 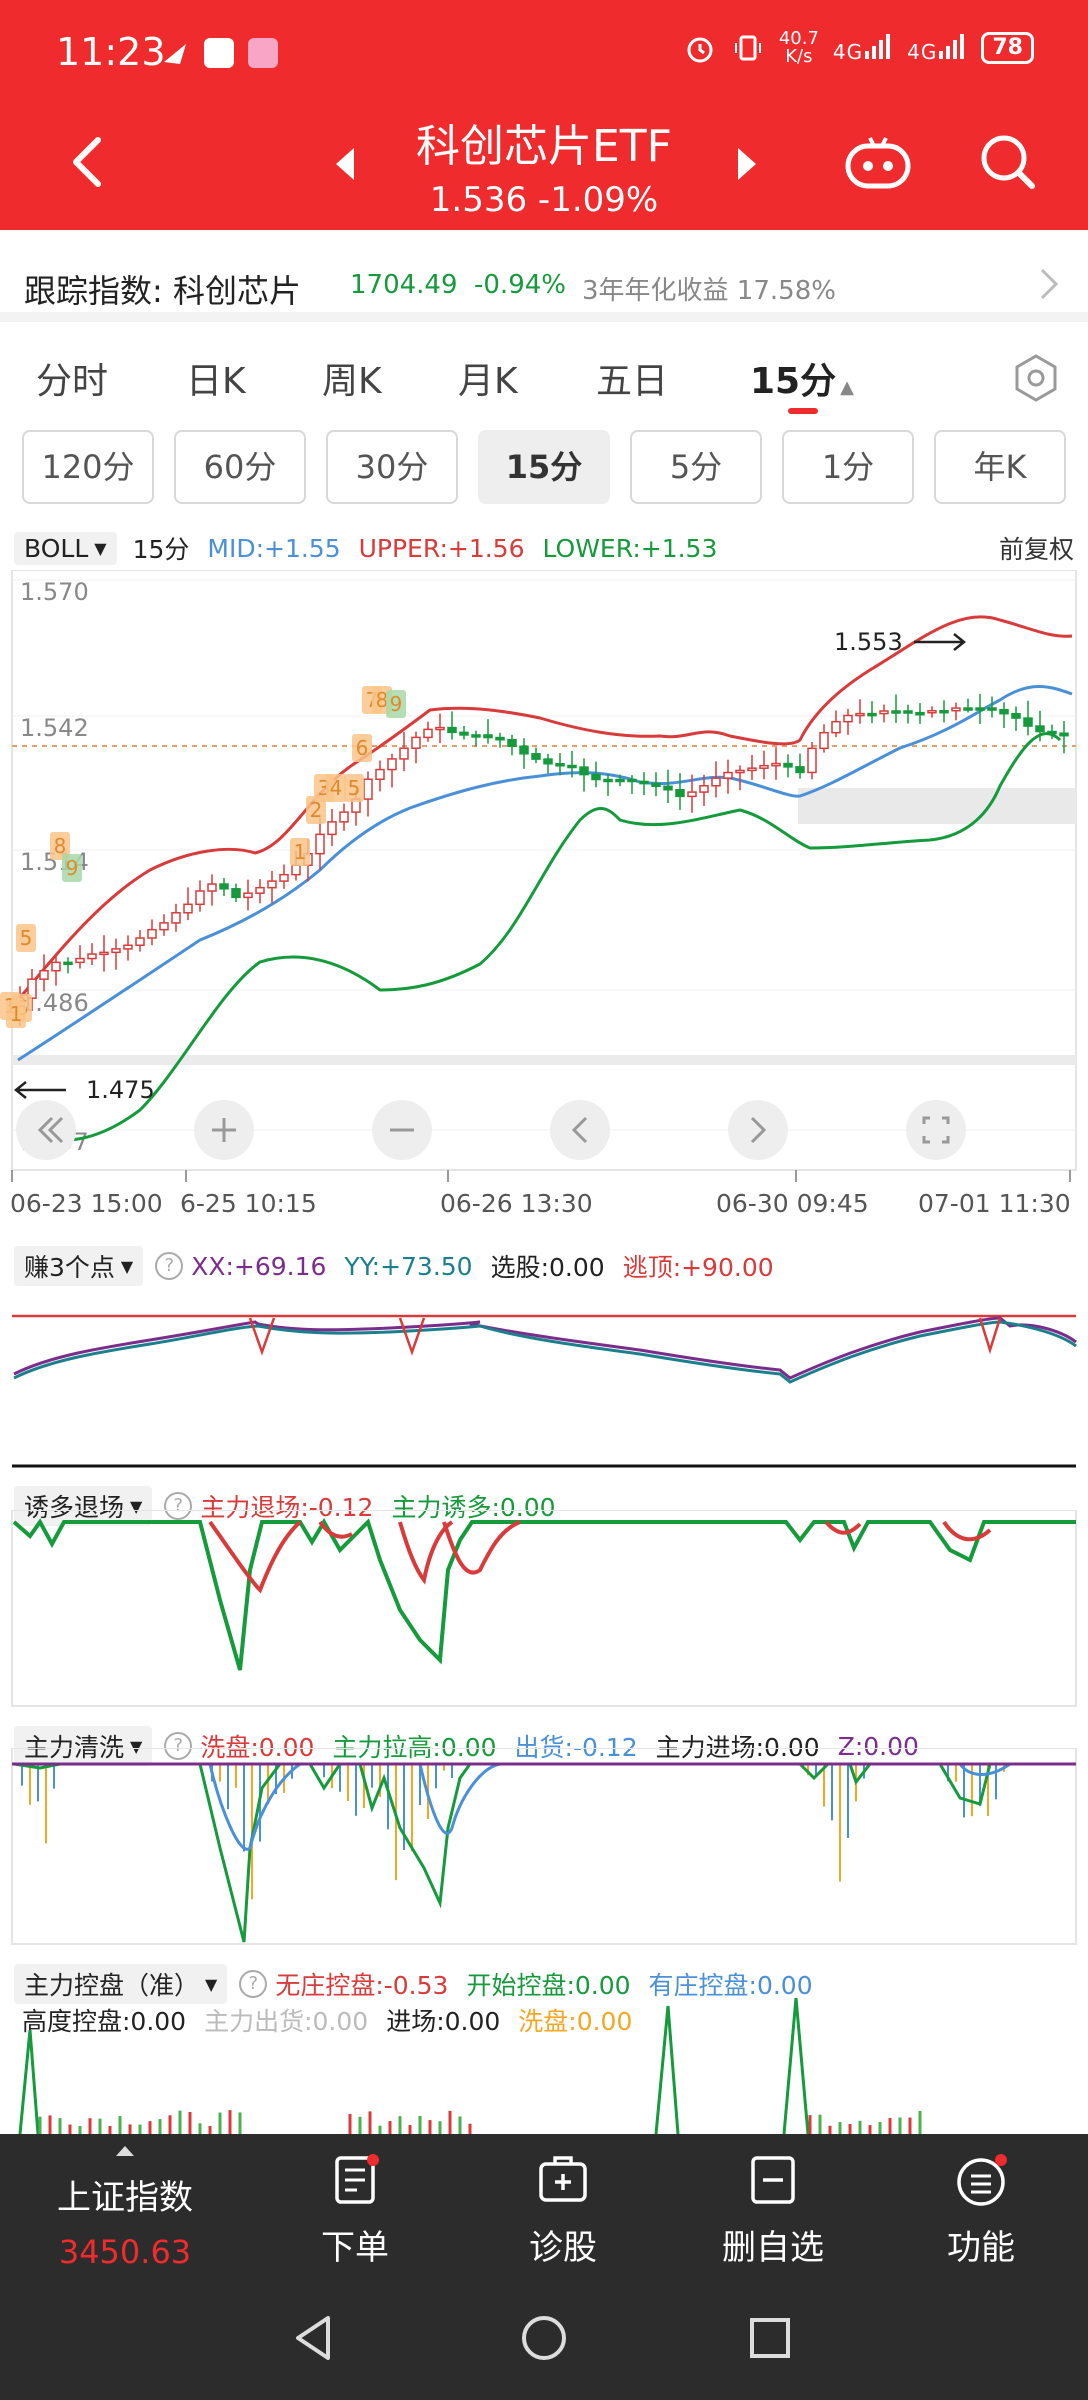 What do you see at coordinates (90, 162) in the screenshot?
I see `back-arrow-icon` at bounding box center [90, 162].